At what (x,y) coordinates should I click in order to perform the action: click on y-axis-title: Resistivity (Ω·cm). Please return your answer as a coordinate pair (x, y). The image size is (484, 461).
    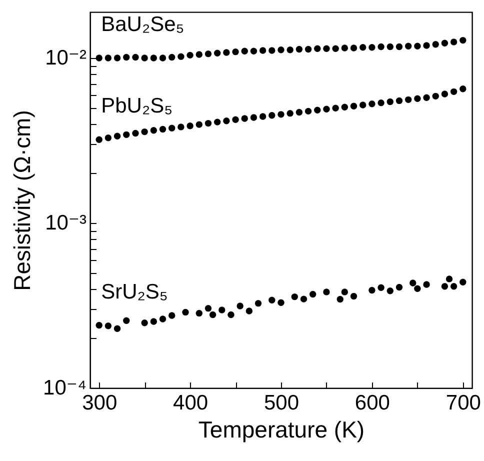
    Looking at the image, I should click on (22, 200).